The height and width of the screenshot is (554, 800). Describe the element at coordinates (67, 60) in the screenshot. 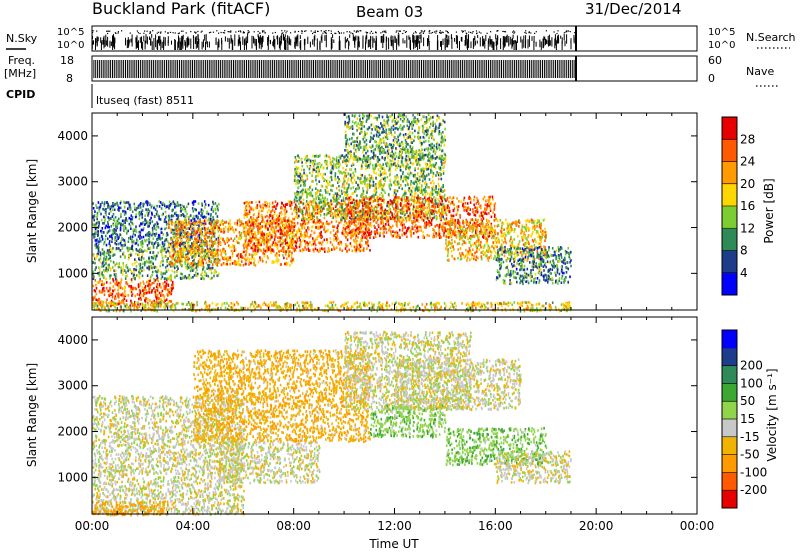

I see `freq-left-tick-top: 18` at that location.